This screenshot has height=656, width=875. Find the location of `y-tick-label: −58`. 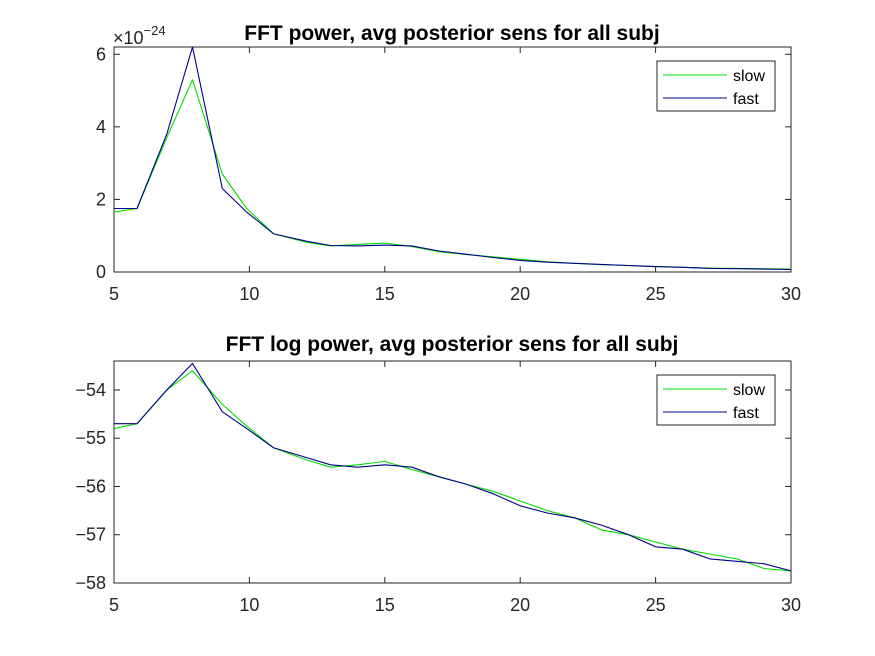

y-tick-label: −58 is located at coordinates (90, 583).